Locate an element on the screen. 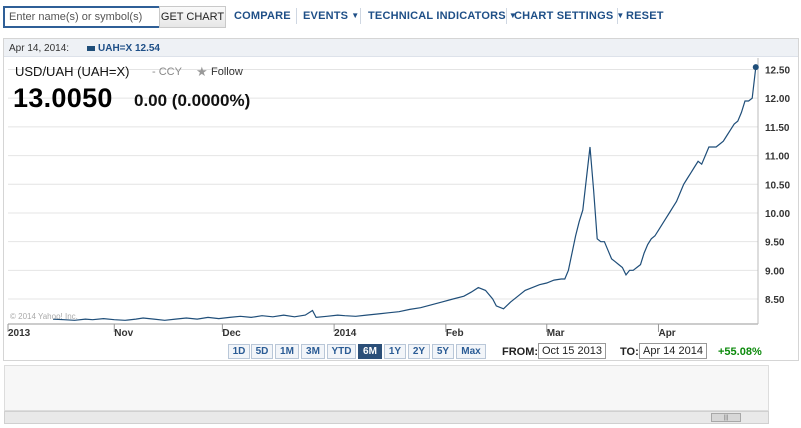  follow-button: Follow is located at coordinates (227, 72).